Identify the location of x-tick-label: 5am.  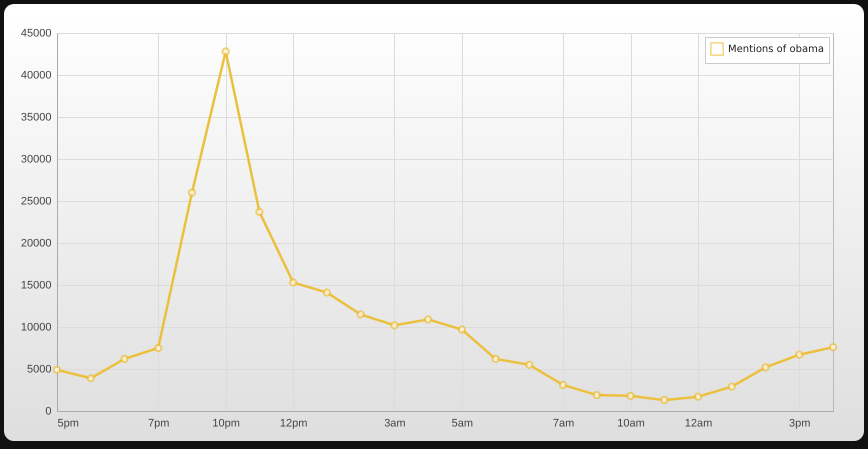
(463, 424).